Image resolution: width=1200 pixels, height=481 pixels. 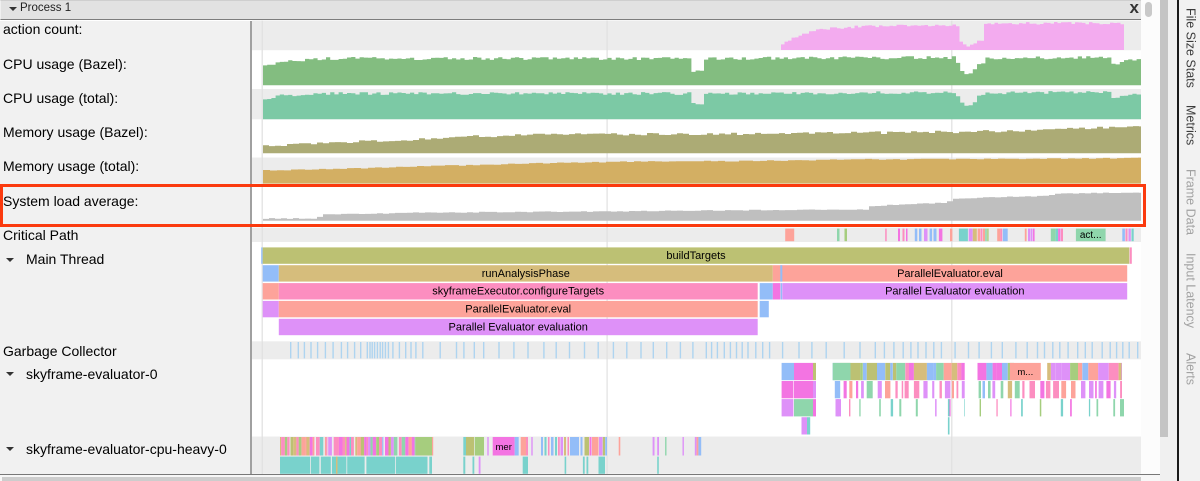 I want to click on svg-text:skyframeExecutor.configureTarg: skyframeExecutor.configureTargets, so click(x=518, y=292).